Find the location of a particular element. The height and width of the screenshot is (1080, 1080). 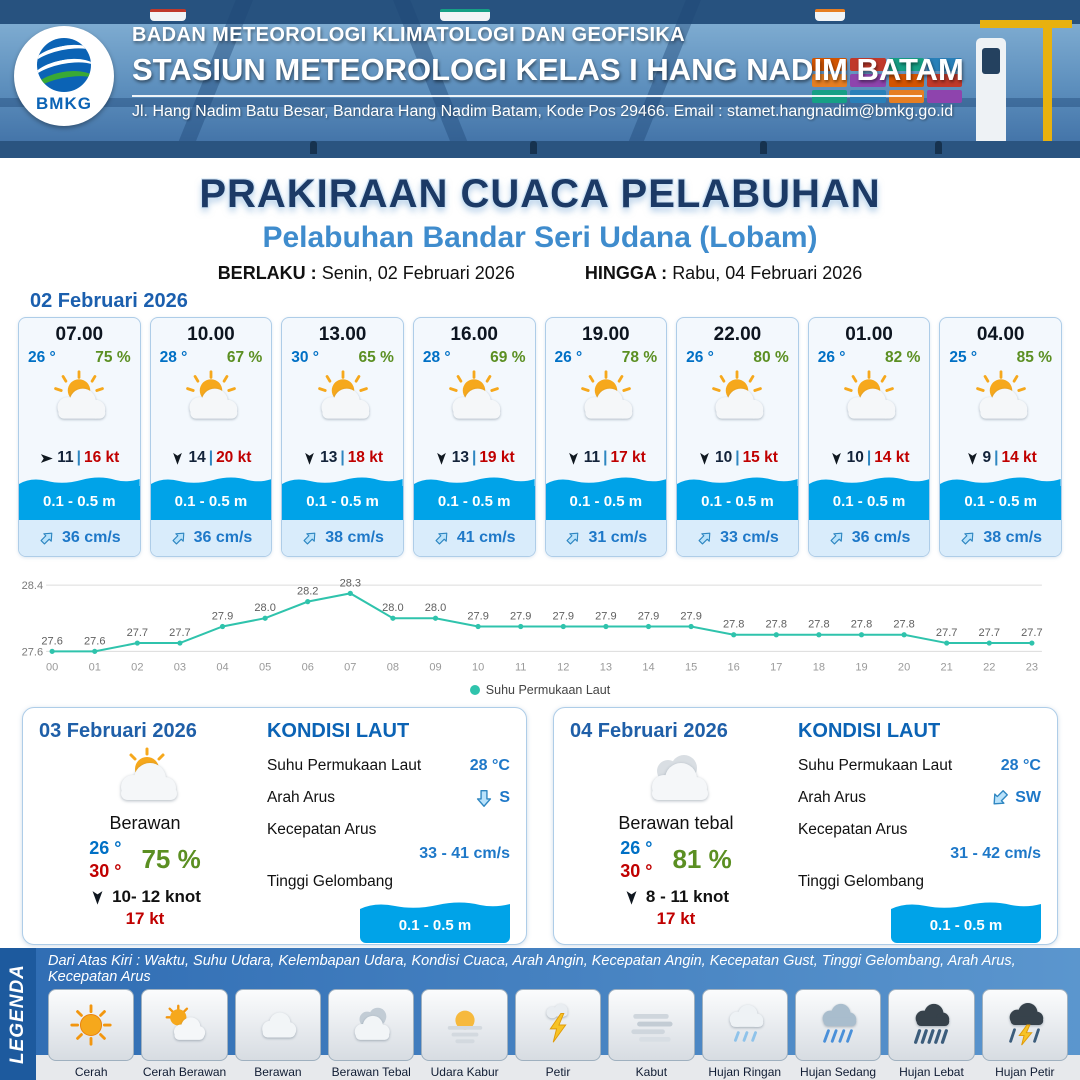

gust-speed: 17 kt is located at coordinates (628, 457).